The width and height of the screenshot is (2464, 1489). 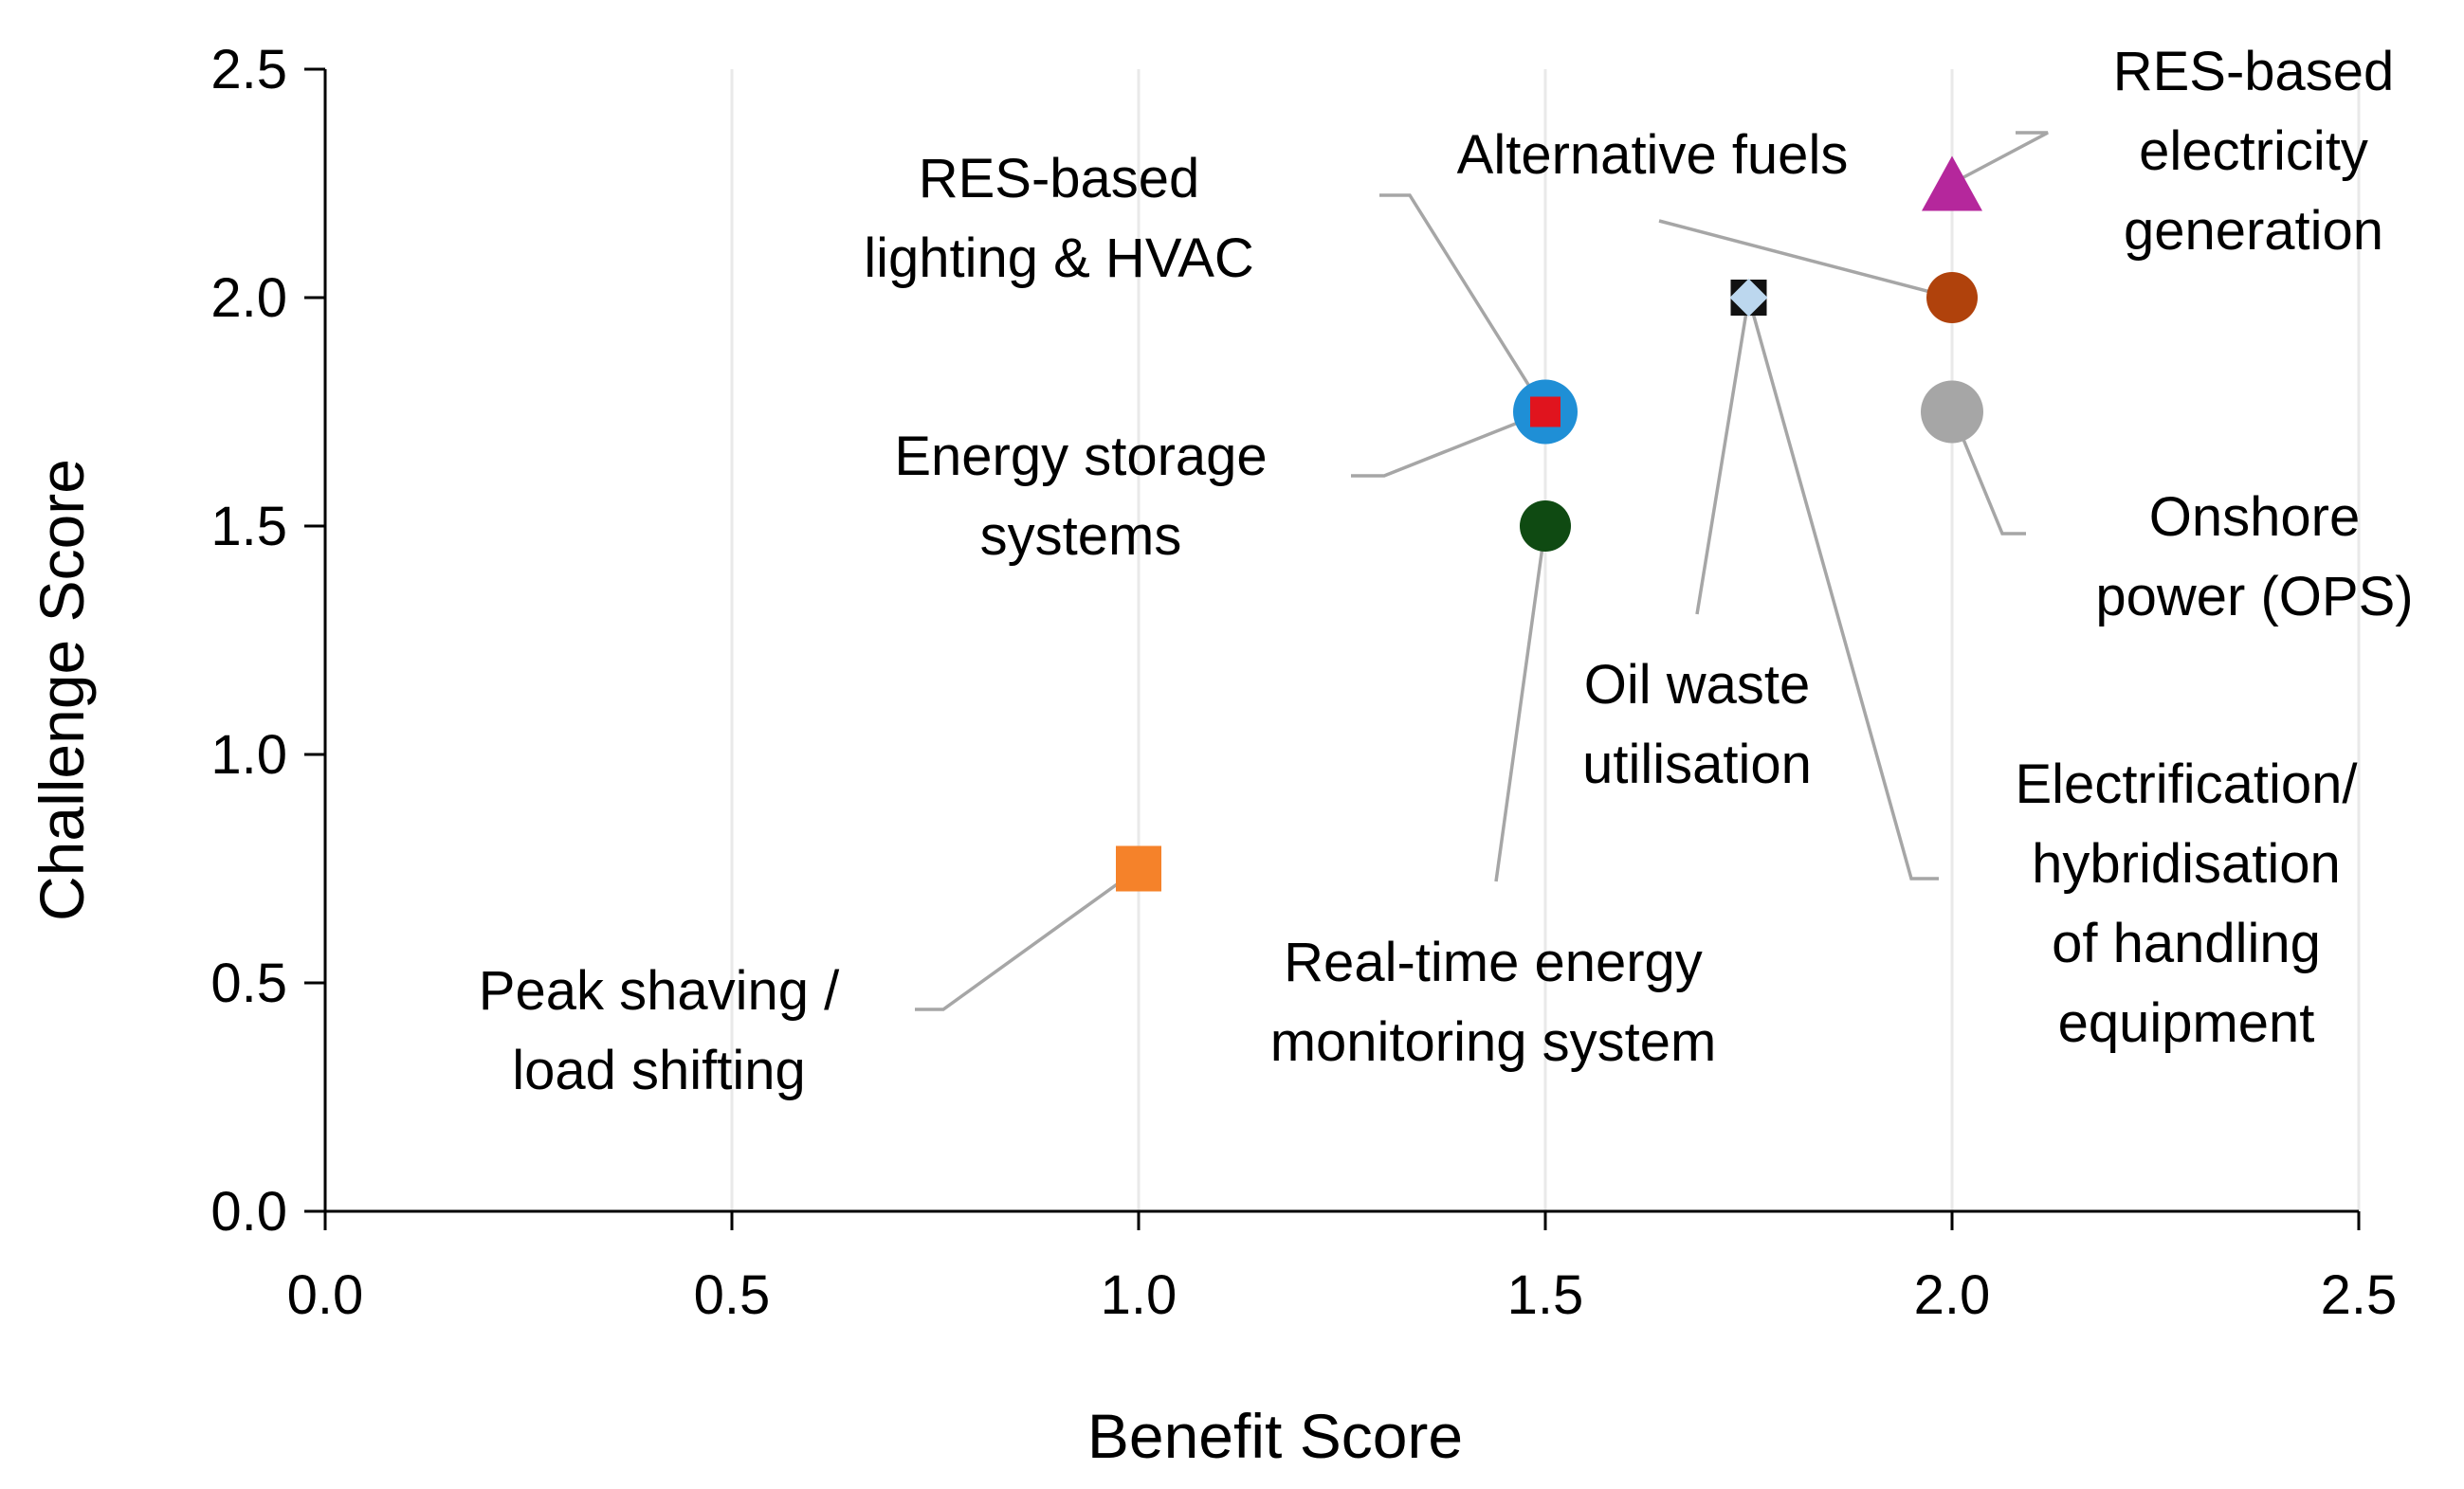 What do you see at coordinates (1545, 526) in the screenshot?
I see `point-real-time-monitoring` at bounding box center [1545, 526].